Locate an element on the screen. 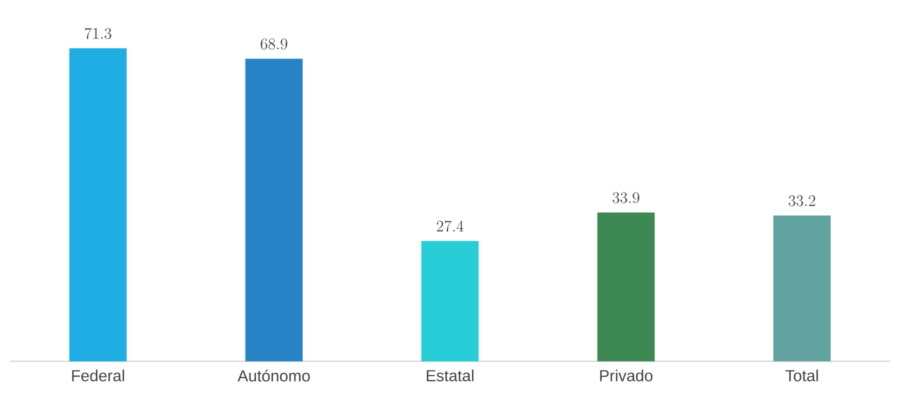 The image size is (900, 400). x-tick-label: Estatal is located at coordinates (450, 376).